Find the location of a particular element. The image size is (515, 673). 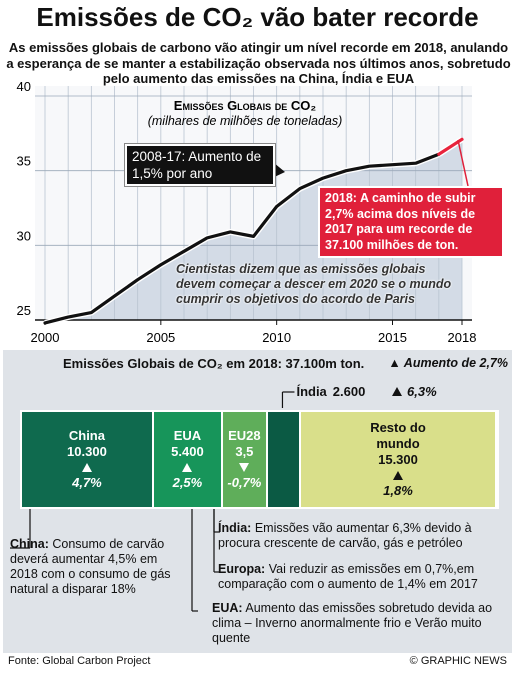

title: Emissões de CO₂ vão bater recorde is located at coordinates (257, 17).